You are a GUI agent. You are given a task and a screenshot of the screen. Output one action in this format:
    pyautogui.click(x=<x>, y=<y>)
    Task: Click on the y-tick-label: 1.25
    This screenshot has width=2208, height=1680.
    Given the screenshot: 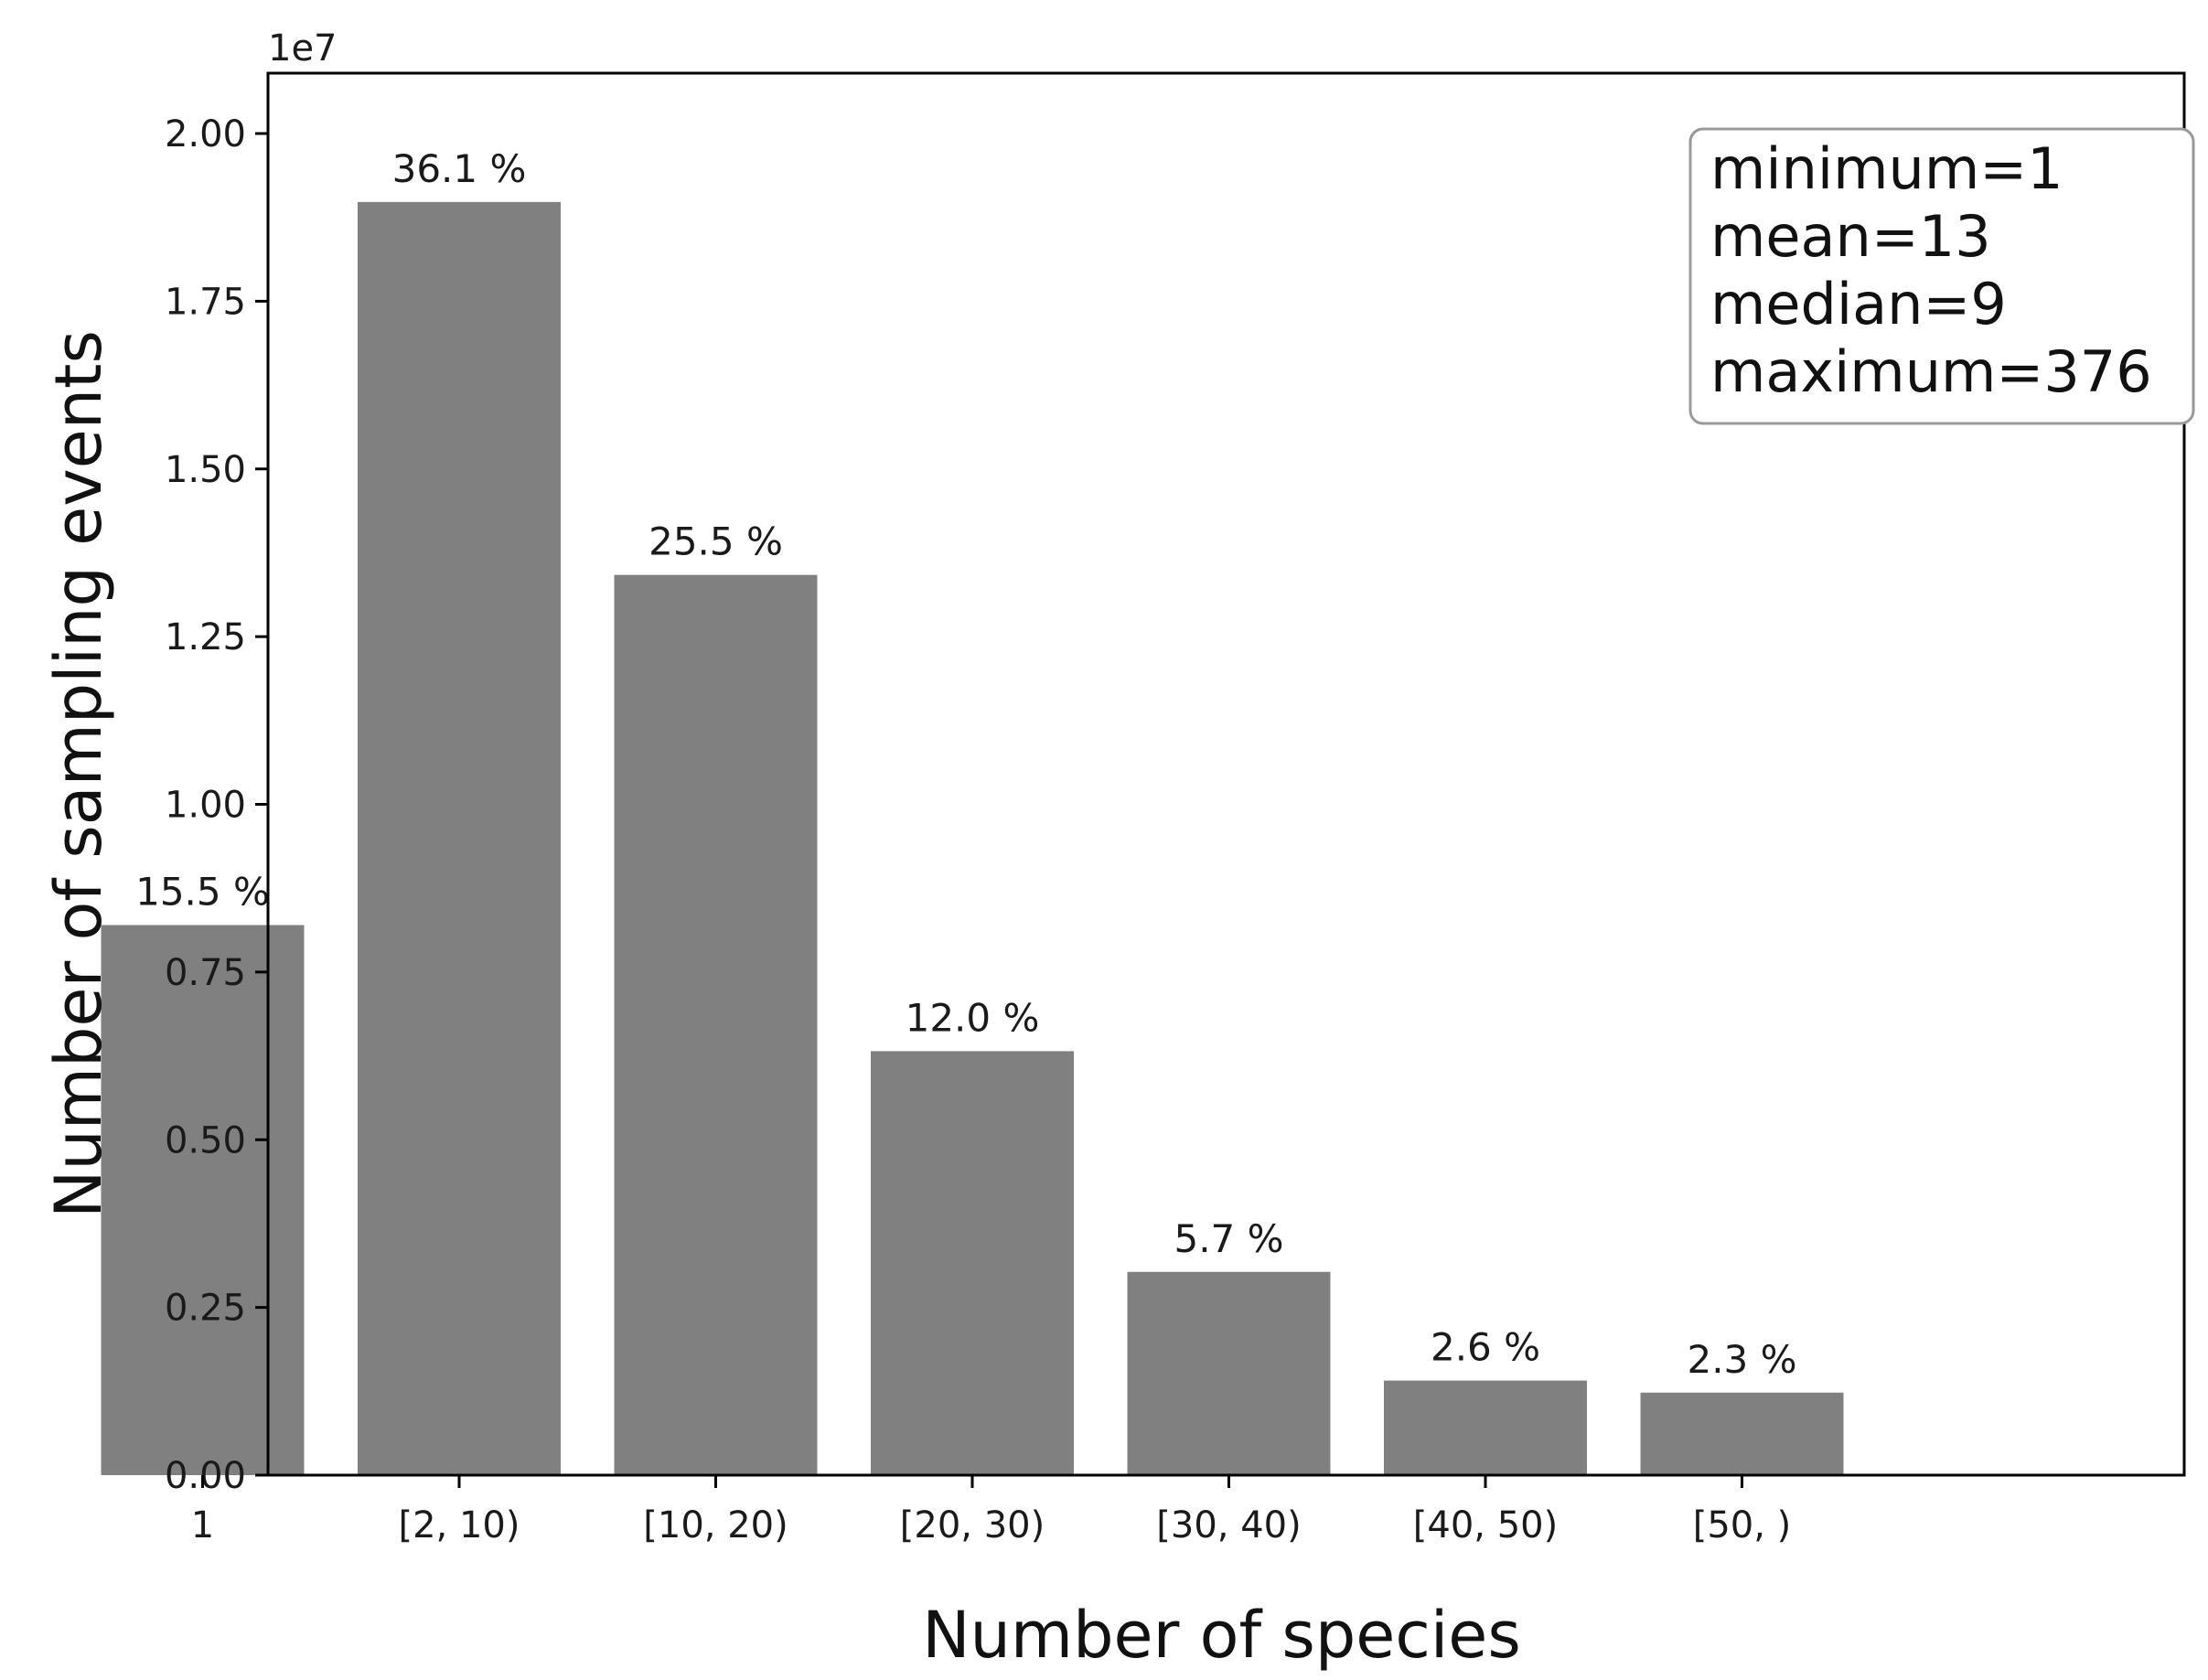 What is the action you would take?
    pyautogui.click(x=205, y=637)
    